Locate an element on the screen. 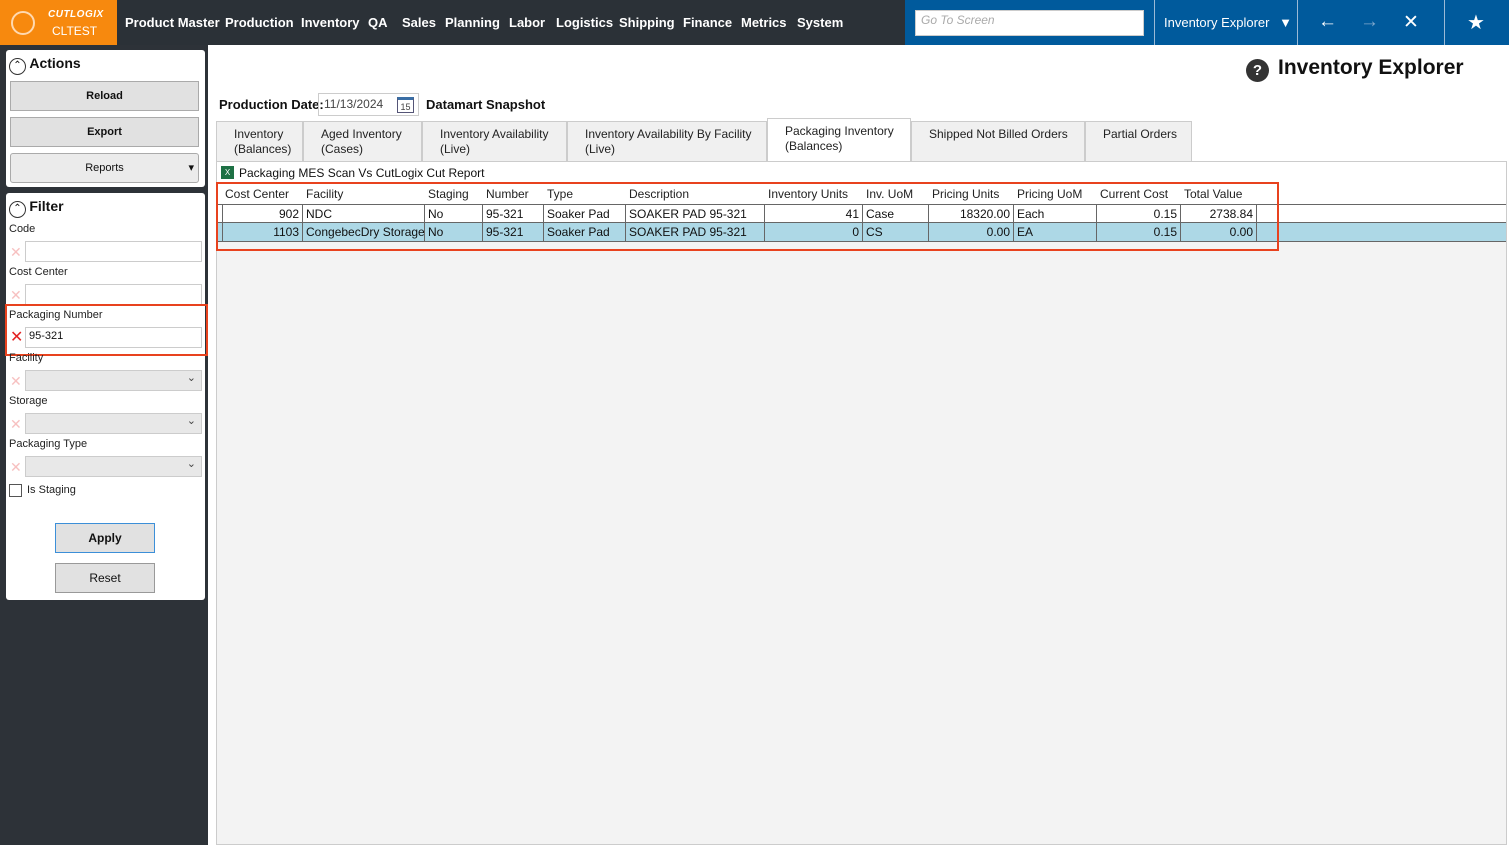 The image size is (1509, 845). column-header: Staging is located at coordinates (448, 194).